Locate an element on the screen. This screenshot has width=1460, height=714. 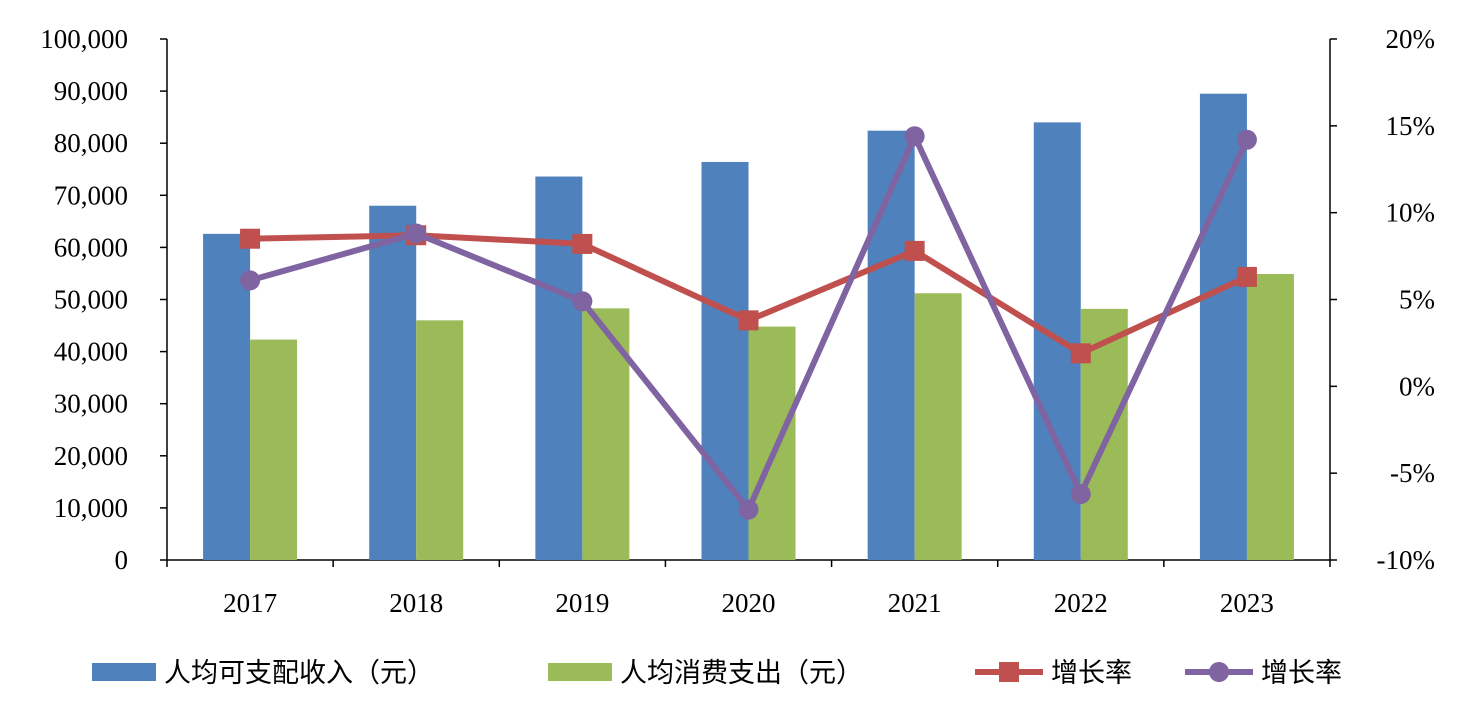
right-axis-tick-label: 10% is located at coordinates (1411, 213).